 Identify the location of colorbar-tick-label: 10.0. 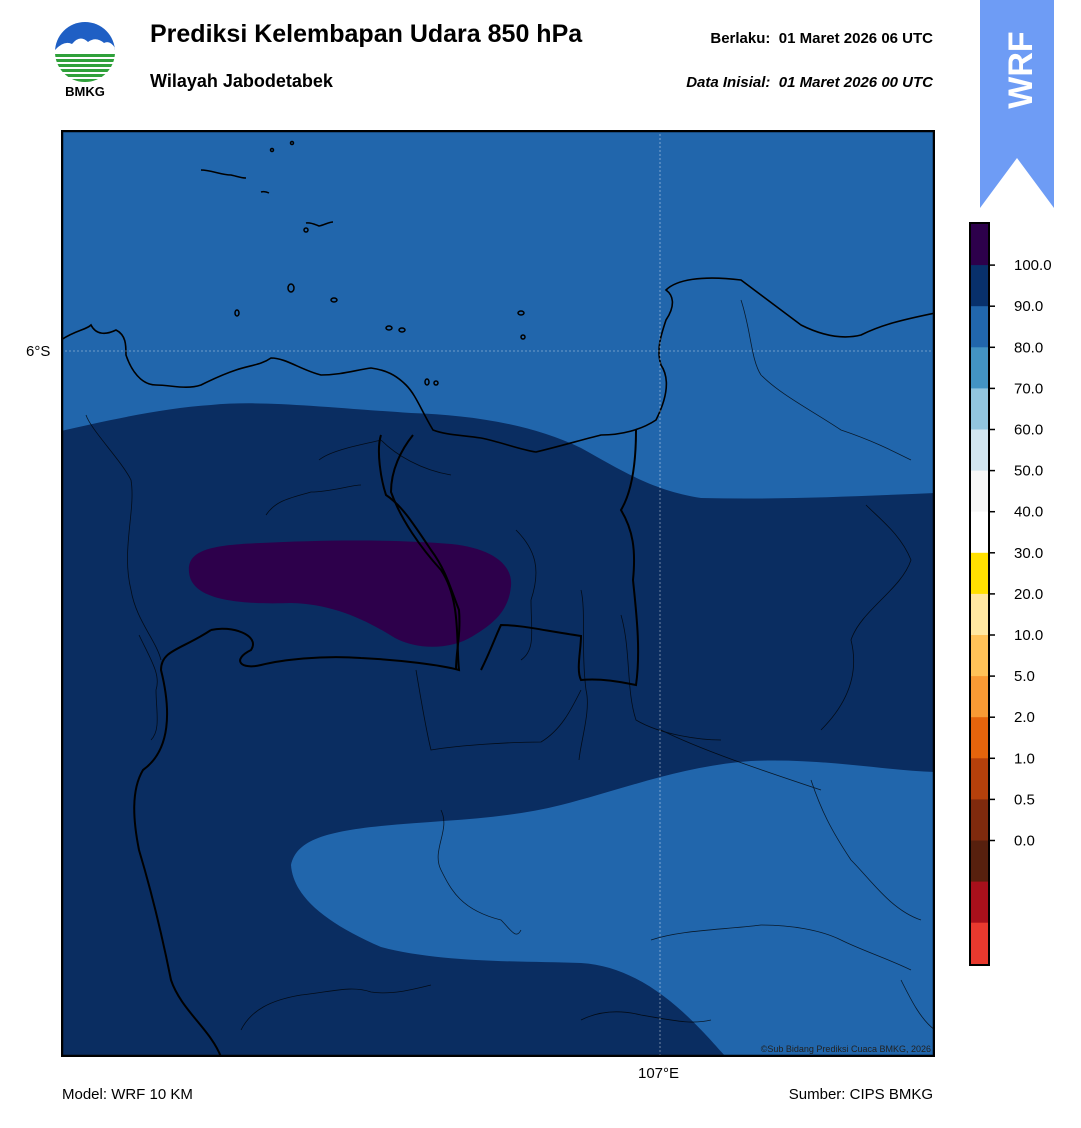
(1028, 635).